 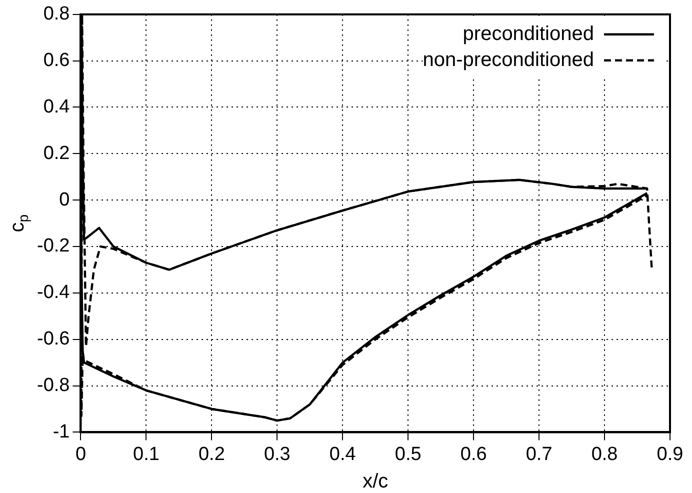 I want to click on y-tick-label: 0.4, so click(x=56, y=107).